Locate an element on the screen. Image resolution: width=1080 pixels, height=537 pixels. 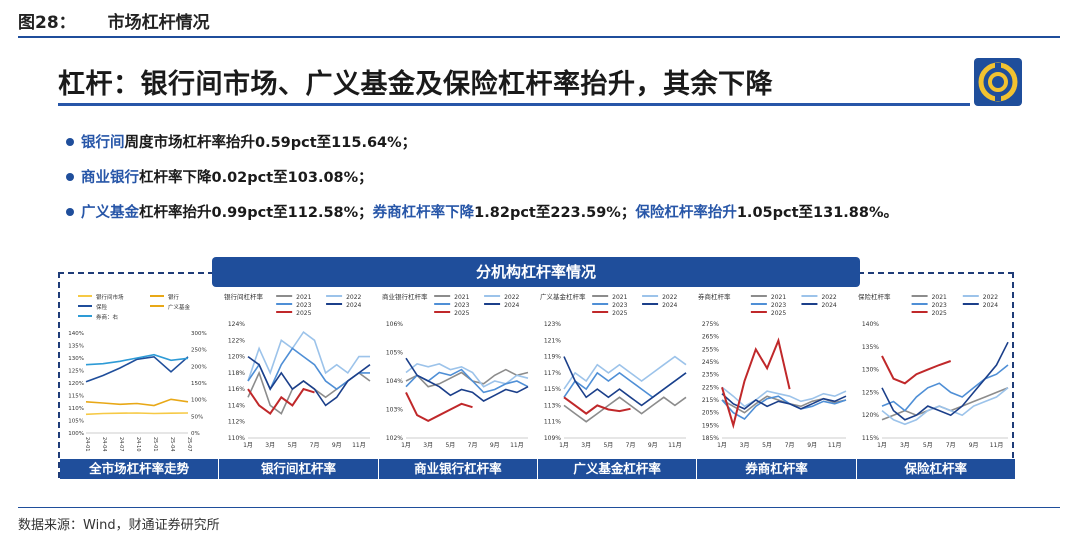
y-tick-label: 105% is located at coordinates (76, 422).